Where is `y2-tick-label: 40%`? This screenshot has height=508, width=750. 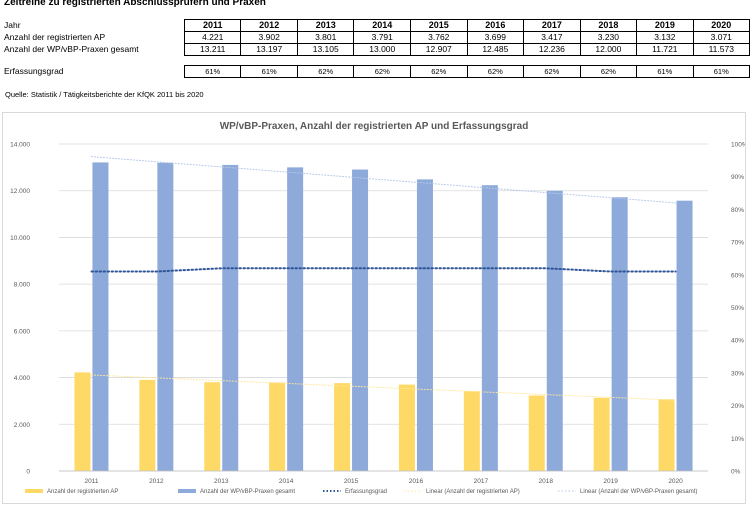 y2-tick-label: 40% is located at coordinates (737, 341).